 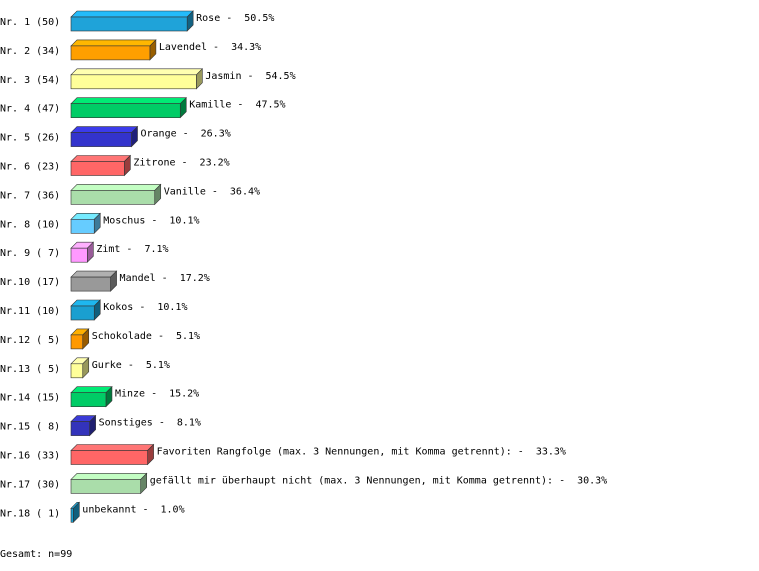 What do you see at coordinates (173, 509) in the screenshot?
I see `value-label: 1.0%` at bounding box center [173, 509].